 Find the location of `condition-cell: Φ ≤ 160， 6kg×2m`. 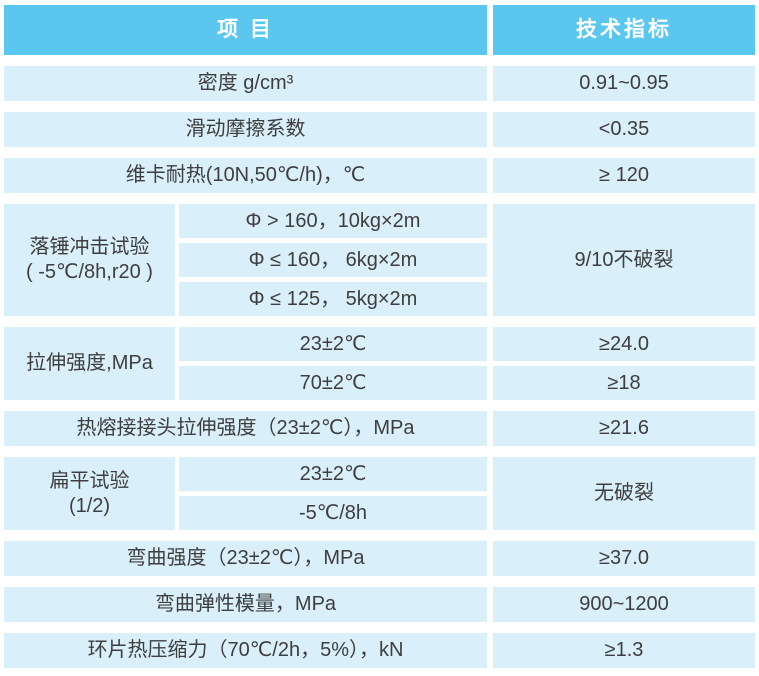

condition-cell: Φ ≤ 160， 6kg×2m is located at coordinates (333, 260).